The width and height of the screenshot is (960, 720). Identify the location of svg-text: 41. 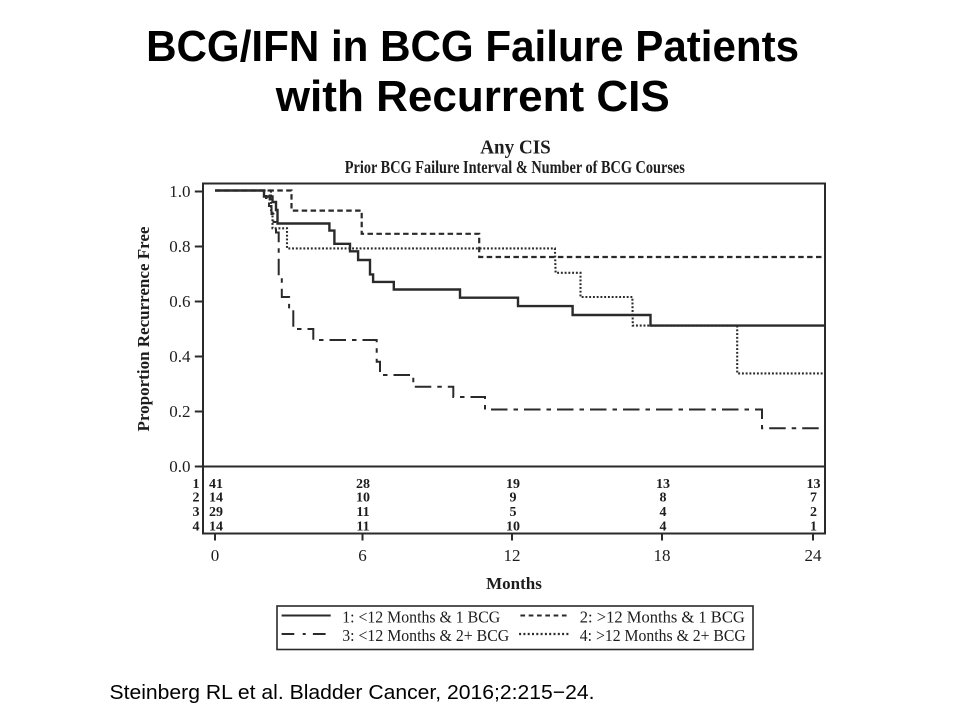
(216, 484).